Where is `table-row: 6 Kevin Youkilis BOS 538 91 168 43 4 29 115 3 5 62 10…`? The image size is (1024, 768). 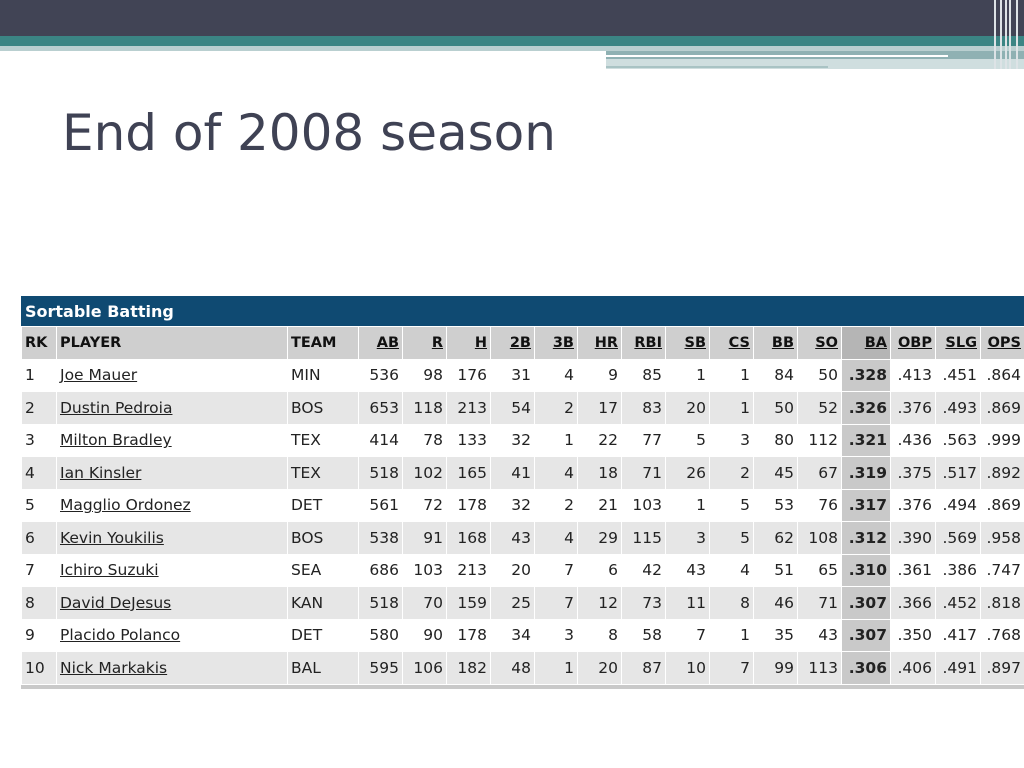
table-row: 6 Kevin Youkilis BOS 538 91 168 43 4 29 115 3 5 62 10… is located at coordinates (522, 538).